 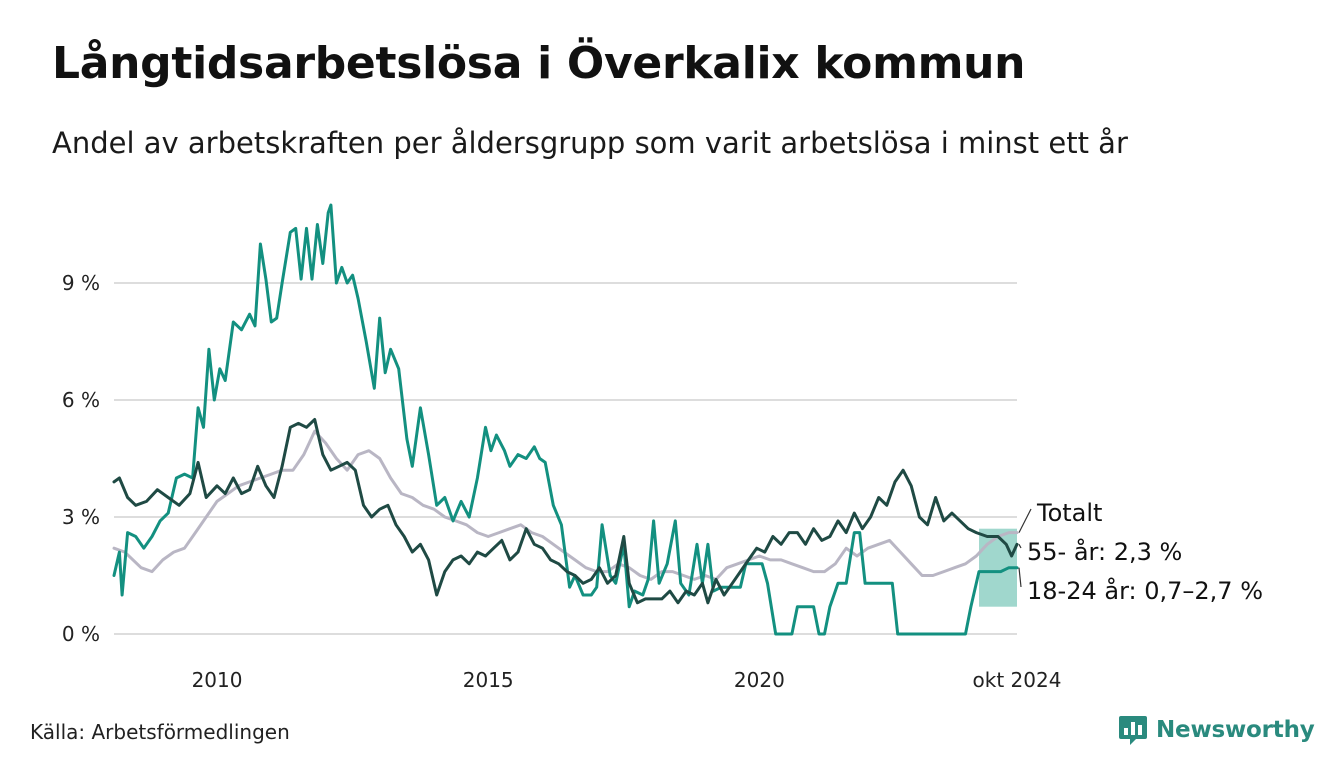 What do you see at coordinates (217, 680) in the screenshot?
I see `x-tick-label: 2010` at bounding box center [217, 680].